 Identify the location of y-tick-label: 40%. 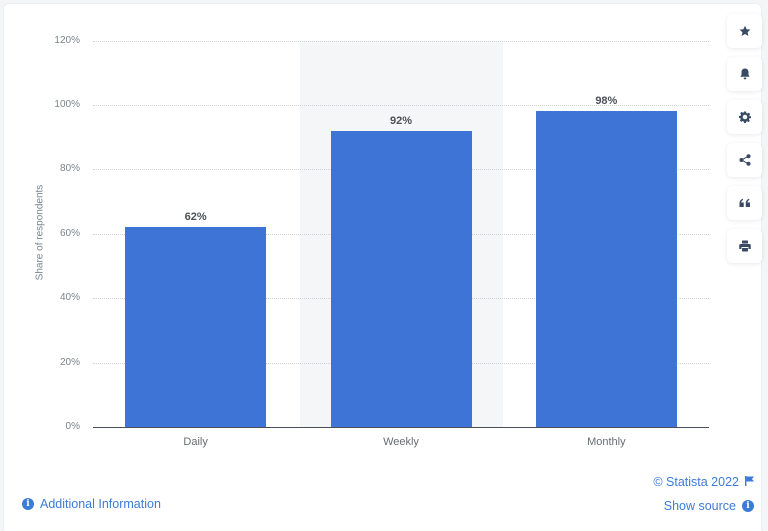
(69, 298).